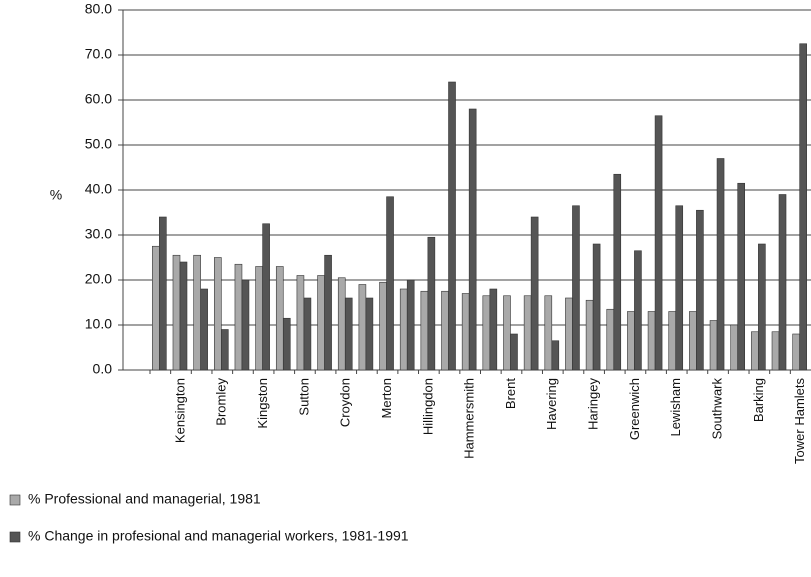 The width and height of the screenshot is (811, 577). What do you see at coordinates (716, 409) in the screenshot?
I see `x-tick-label: Southwark` at bounding box center [716, 409].